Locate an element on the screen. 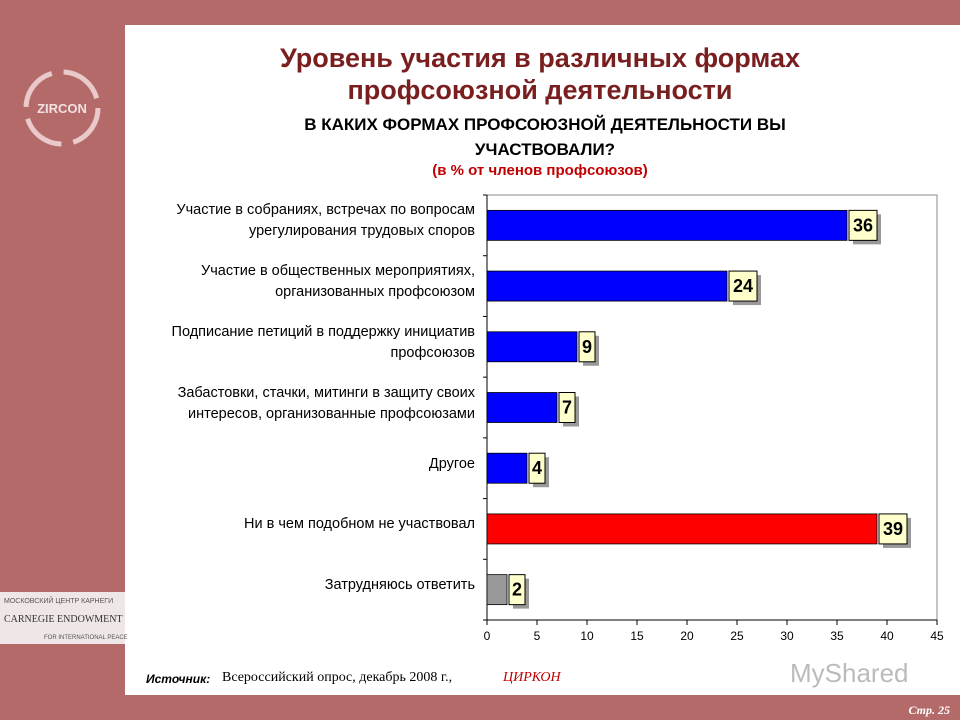  value-label: 24 is located at coordinates (743, 286).